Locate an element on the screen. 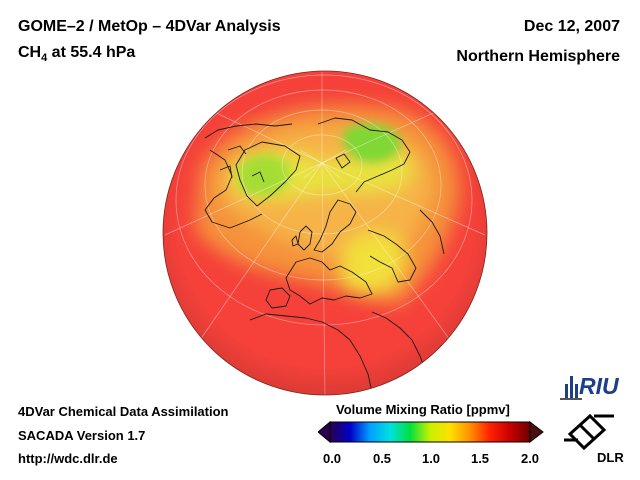 This screenshot has height=480, width=640. colorbar-tick-0: 0.0 is located at coordinates (332, 458).